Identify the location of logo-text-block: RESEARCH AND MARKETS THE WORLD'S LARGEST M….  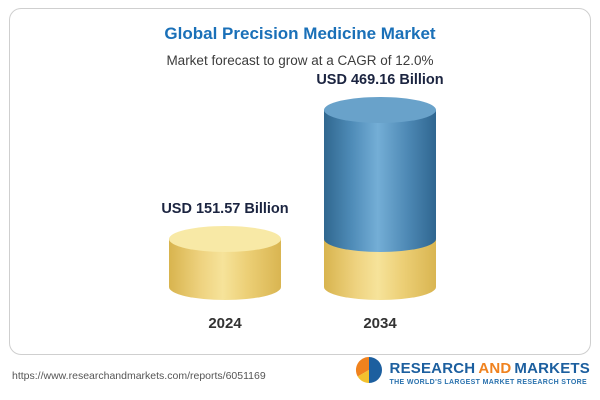
(490, 373).